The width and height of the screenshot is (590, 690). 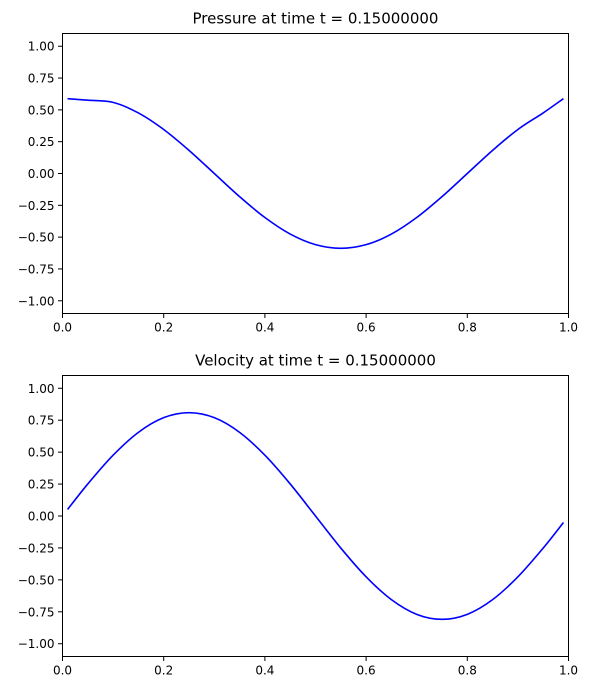 I want to click on velocity-y-tick-label: −0.25, so click(x=36, y=548).